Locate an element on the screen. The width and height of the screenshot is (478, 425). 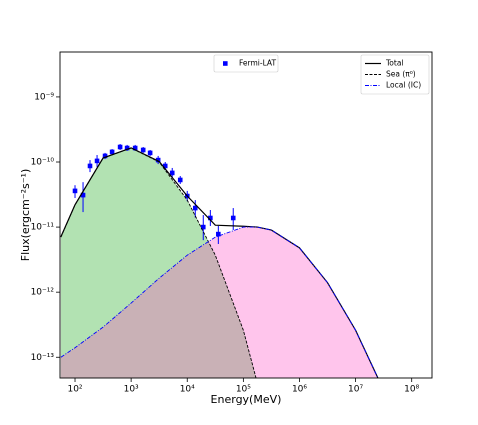
x-tick-label: 10³ is located at coordinates (131, 390).